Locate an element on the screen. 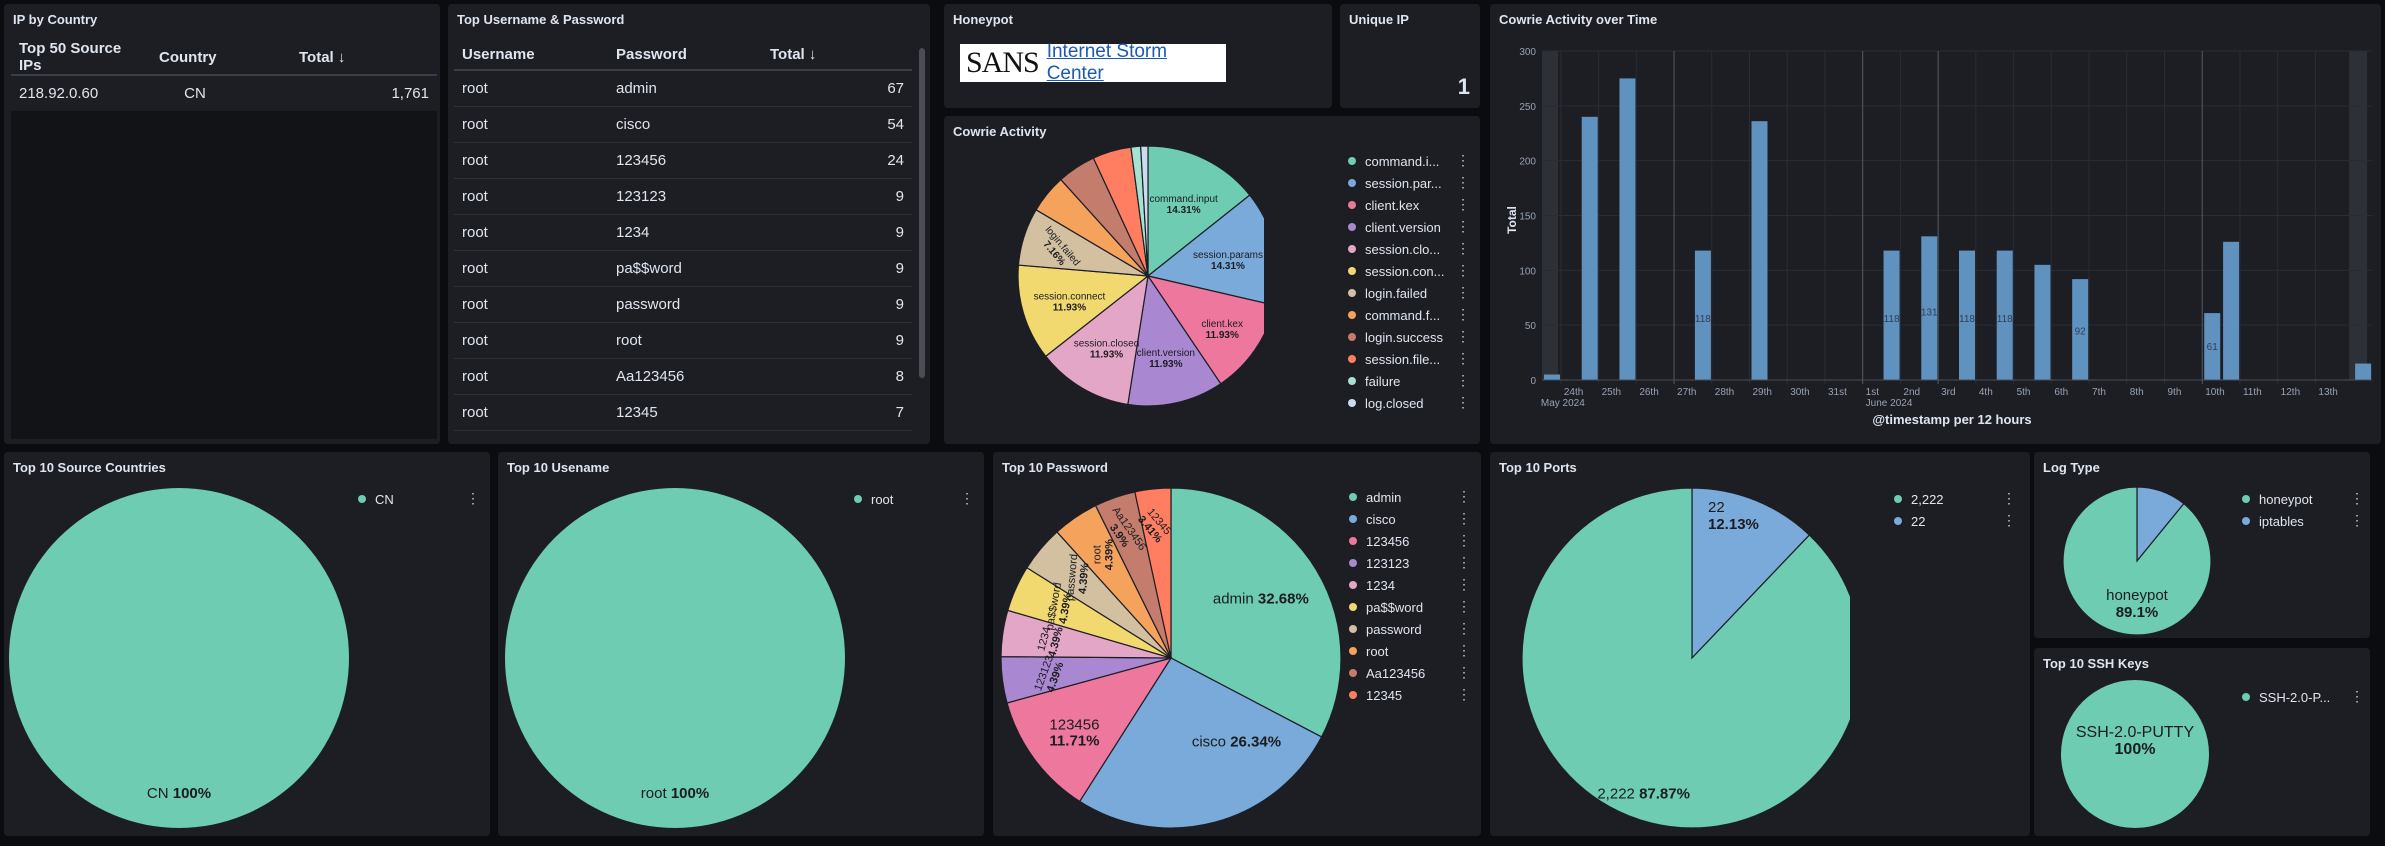 The height and width of the screenshot is (846, 2385). legend-item: 2,222 ⋮ is located at coordinates (1955, 499).